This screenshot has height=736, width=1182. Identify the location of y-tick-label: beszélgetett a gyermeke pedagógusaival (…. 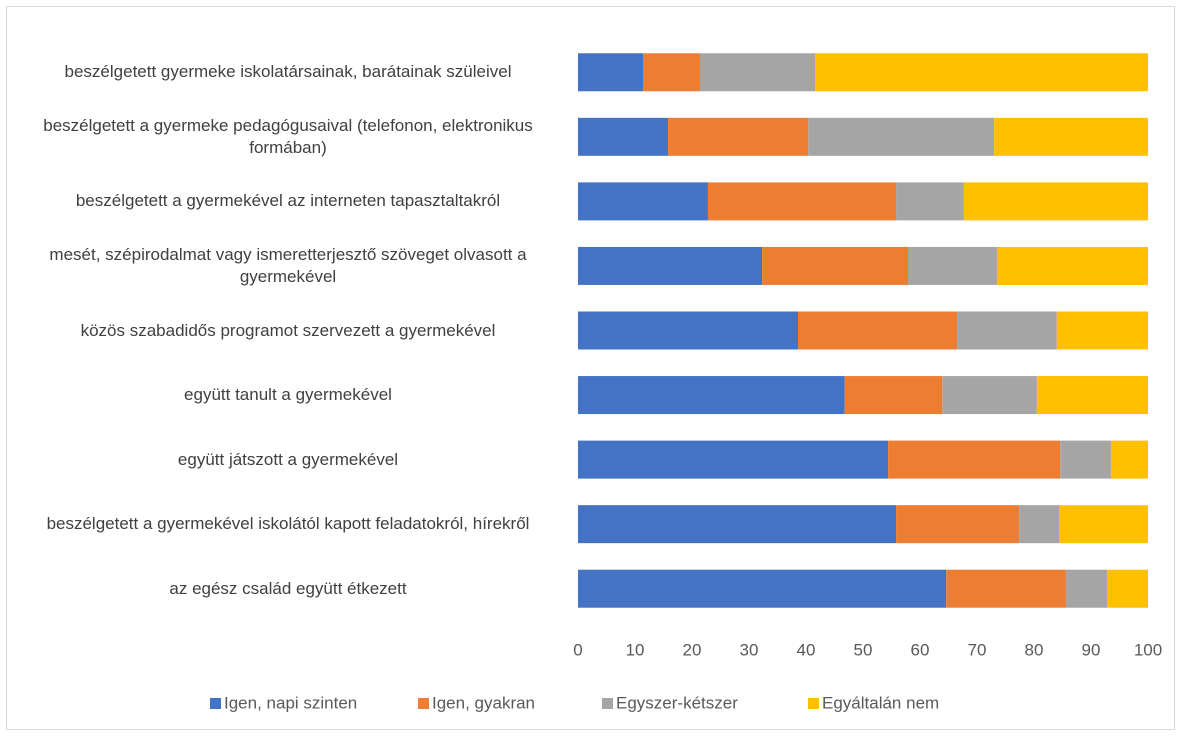
(288, 136).